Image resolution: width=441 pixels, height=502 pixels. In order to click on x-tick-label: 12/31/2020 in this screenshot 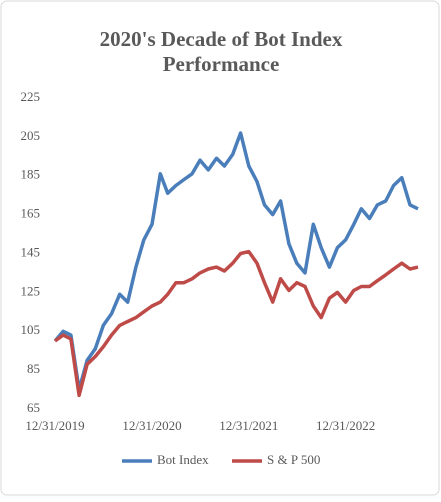, I will do `click(151, 425)`.